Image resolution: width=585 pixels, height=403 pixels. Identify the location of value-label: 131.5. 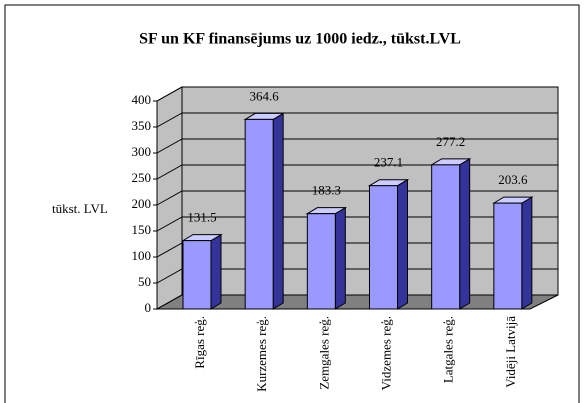
(201, 217).